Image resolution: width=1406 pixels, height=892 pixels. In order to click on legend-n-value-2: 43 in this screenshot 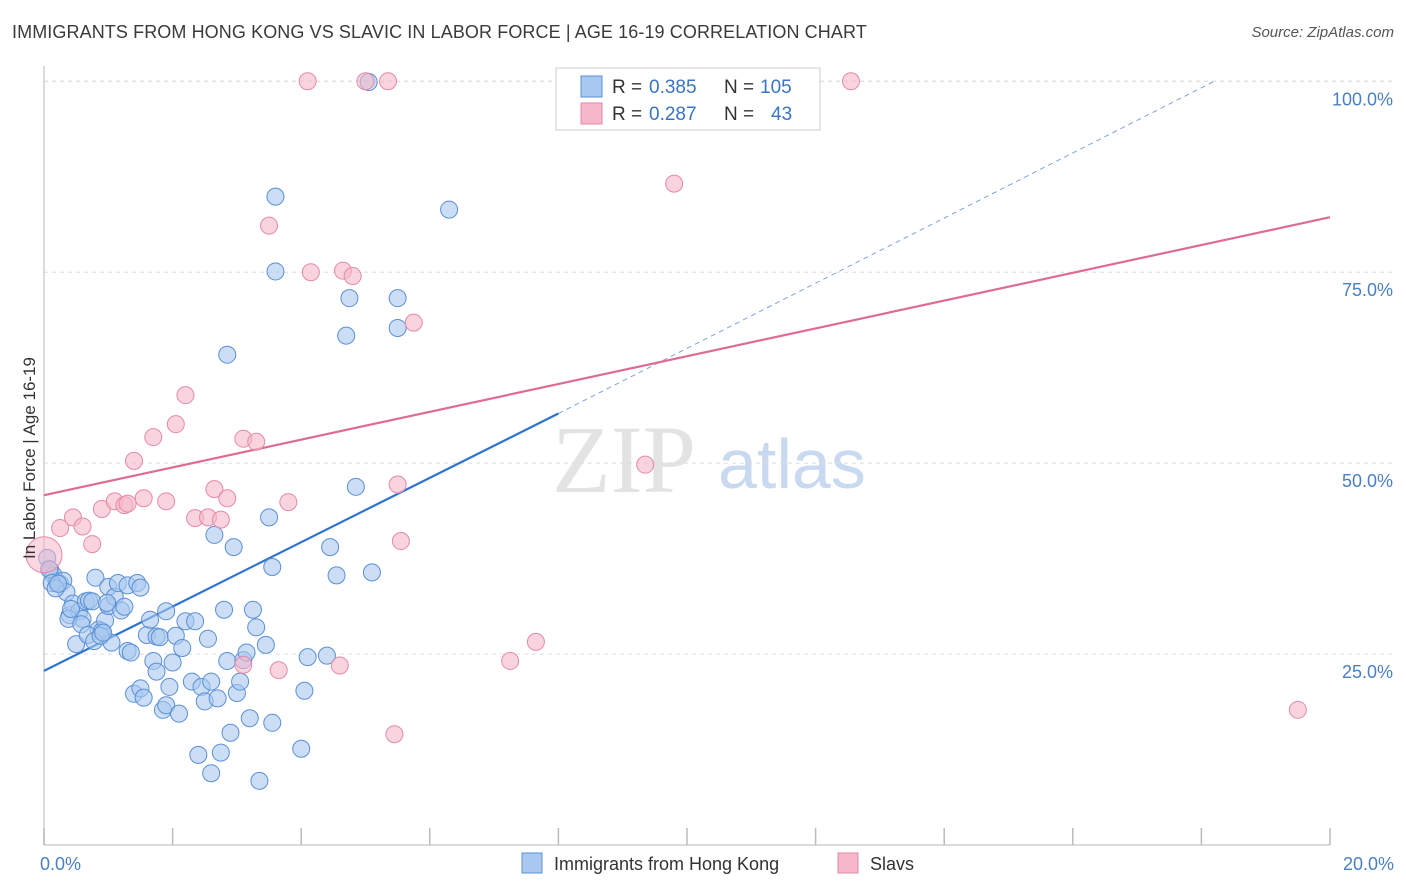, I will do `click(781, 114)`.